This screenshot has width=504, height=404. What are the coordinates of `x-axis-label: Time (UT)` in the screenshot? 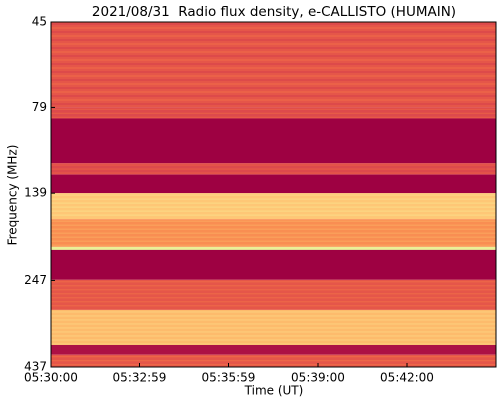 It's located at (274, 391).